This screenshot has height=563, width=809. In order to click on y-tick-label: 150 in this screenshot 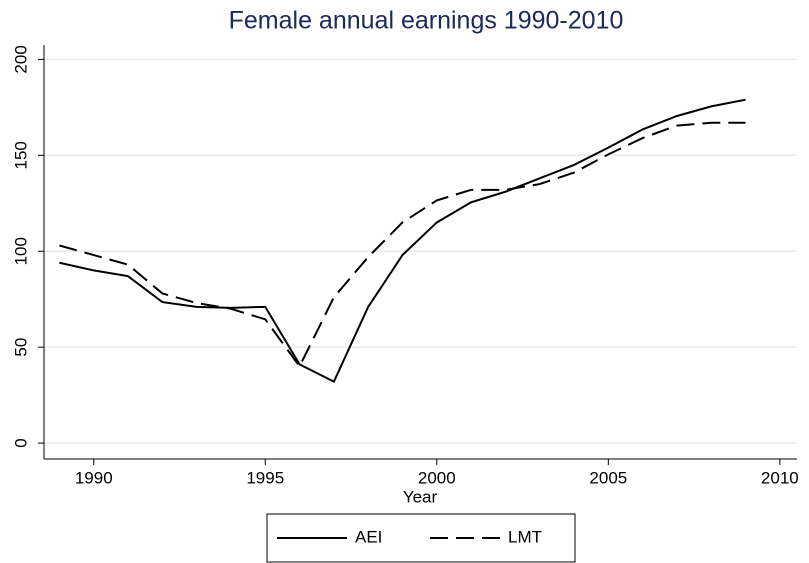, I will do `click(20, 155)`.